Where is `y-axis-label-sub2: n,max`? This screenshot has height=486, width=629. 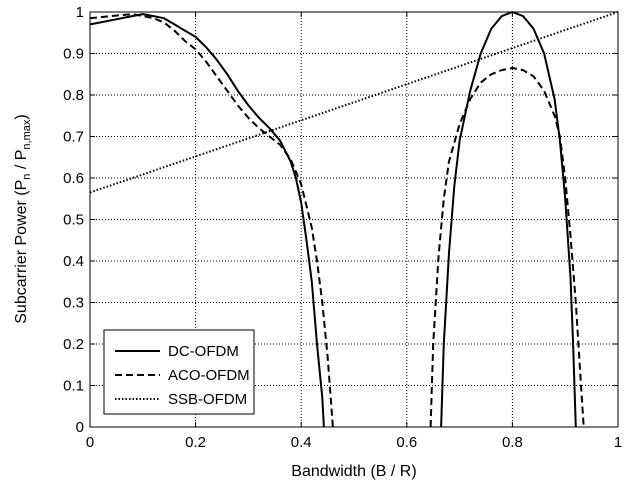
y-axis-label-sub2: n,max is located at coordinates (27, 134).